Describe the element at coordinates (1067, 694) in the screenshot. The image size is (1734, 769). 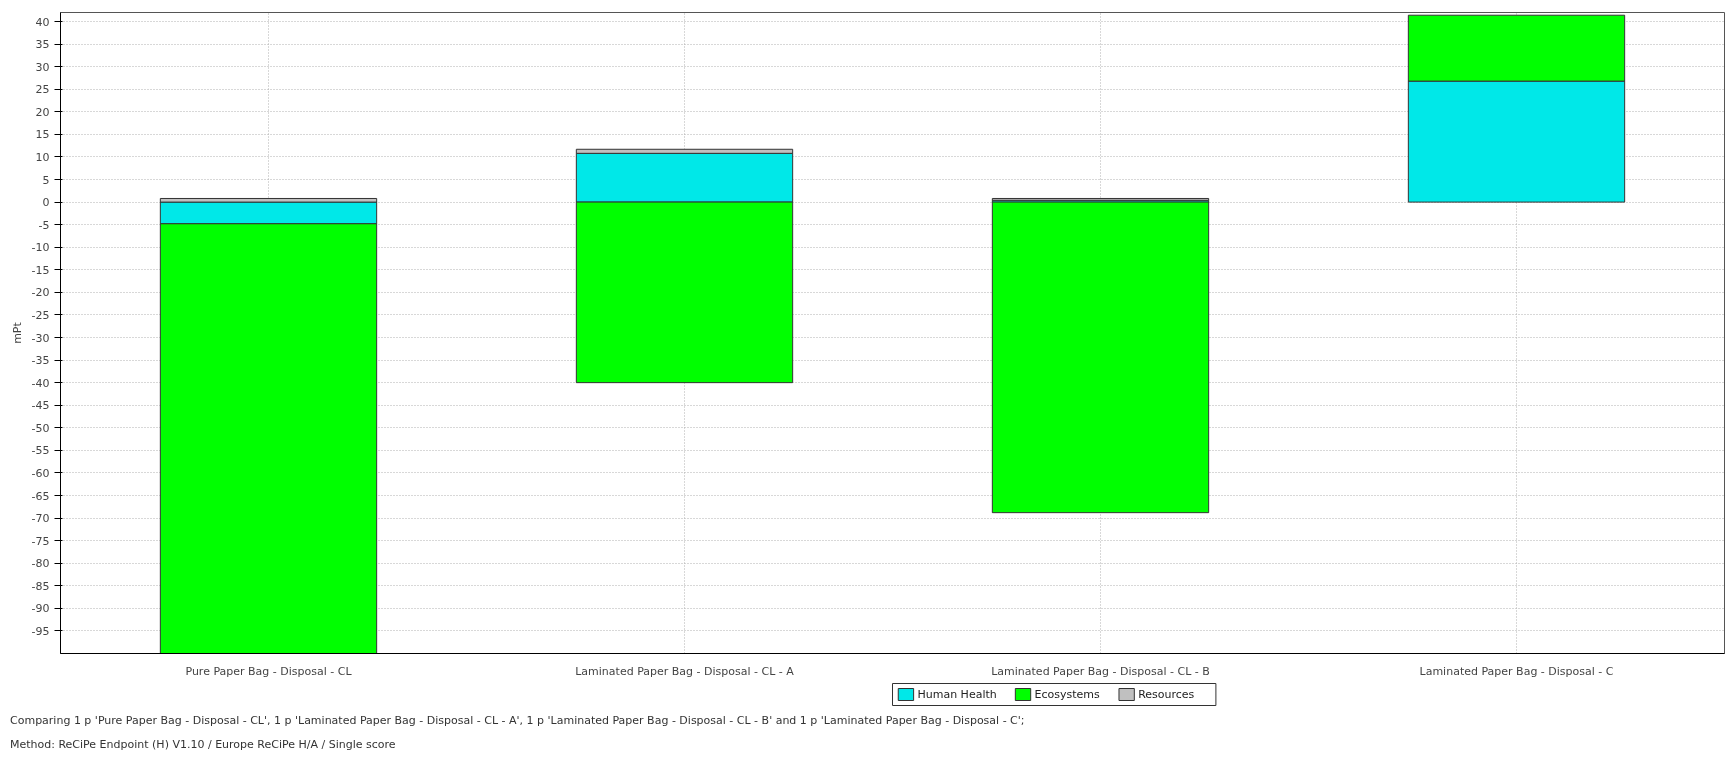
I see `legend-label: Ecosystems` at that location.